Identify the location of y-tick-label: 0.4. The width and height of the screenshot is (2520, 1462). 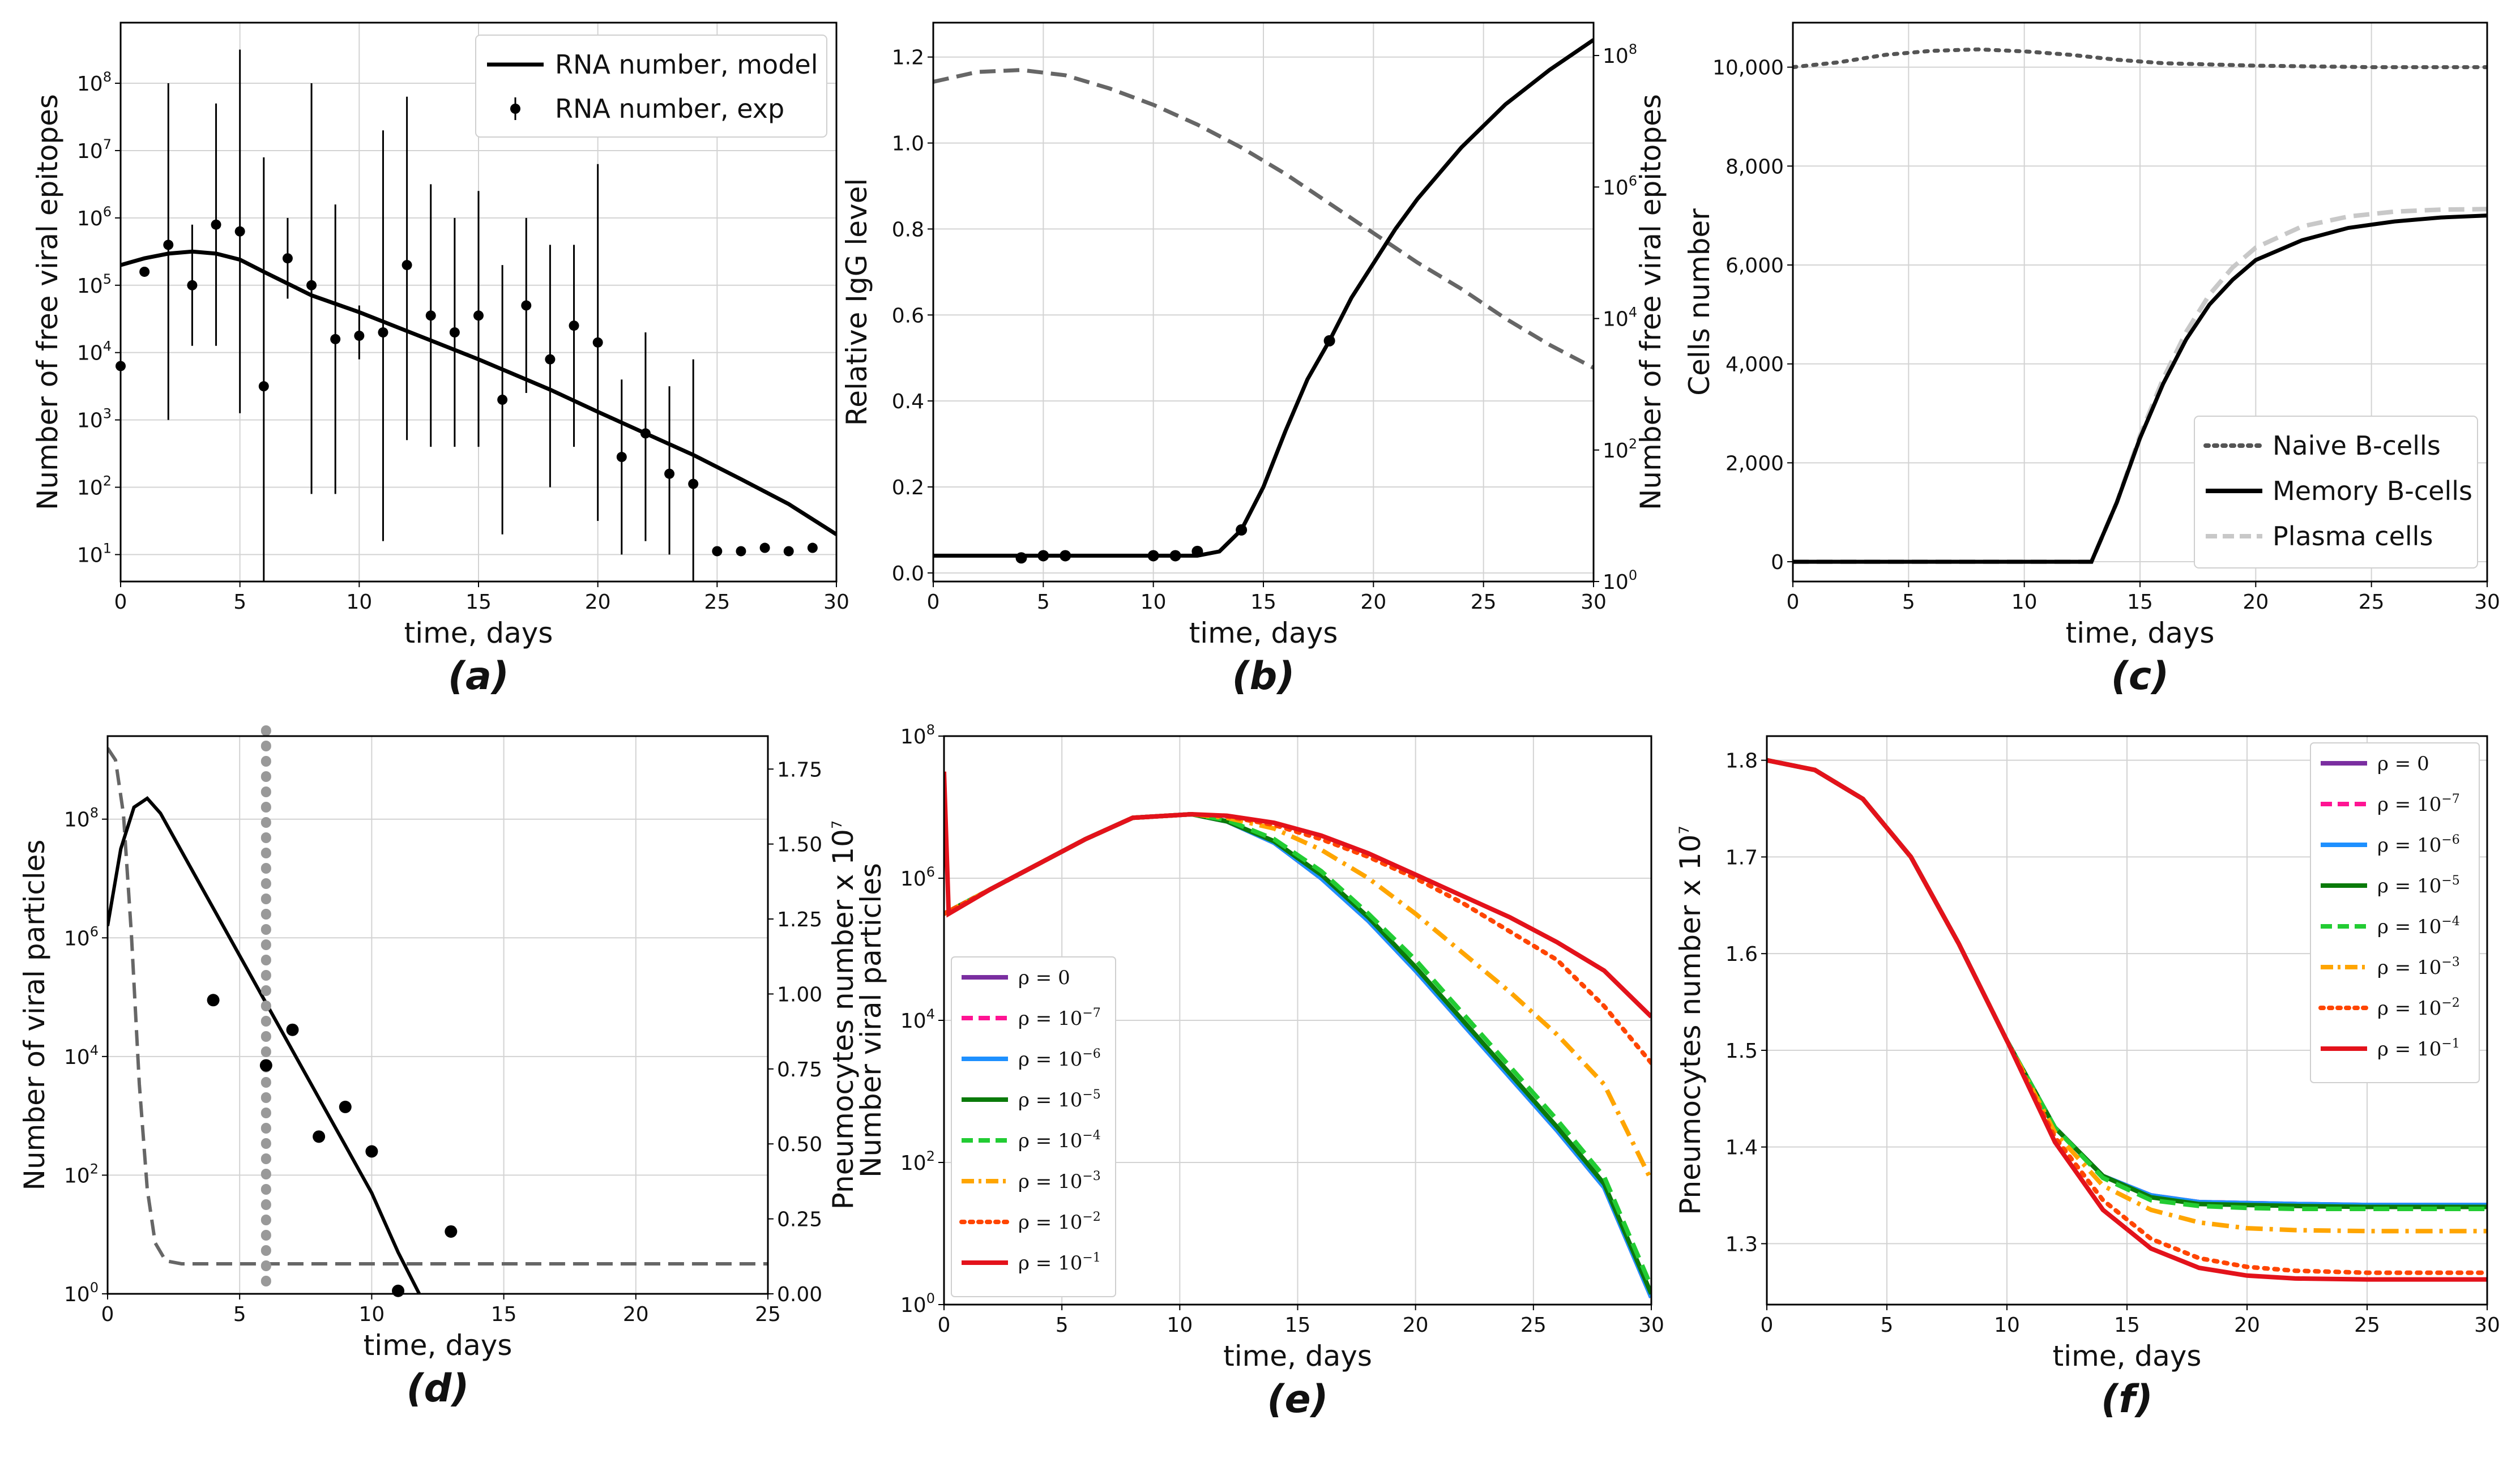
(908, 401).